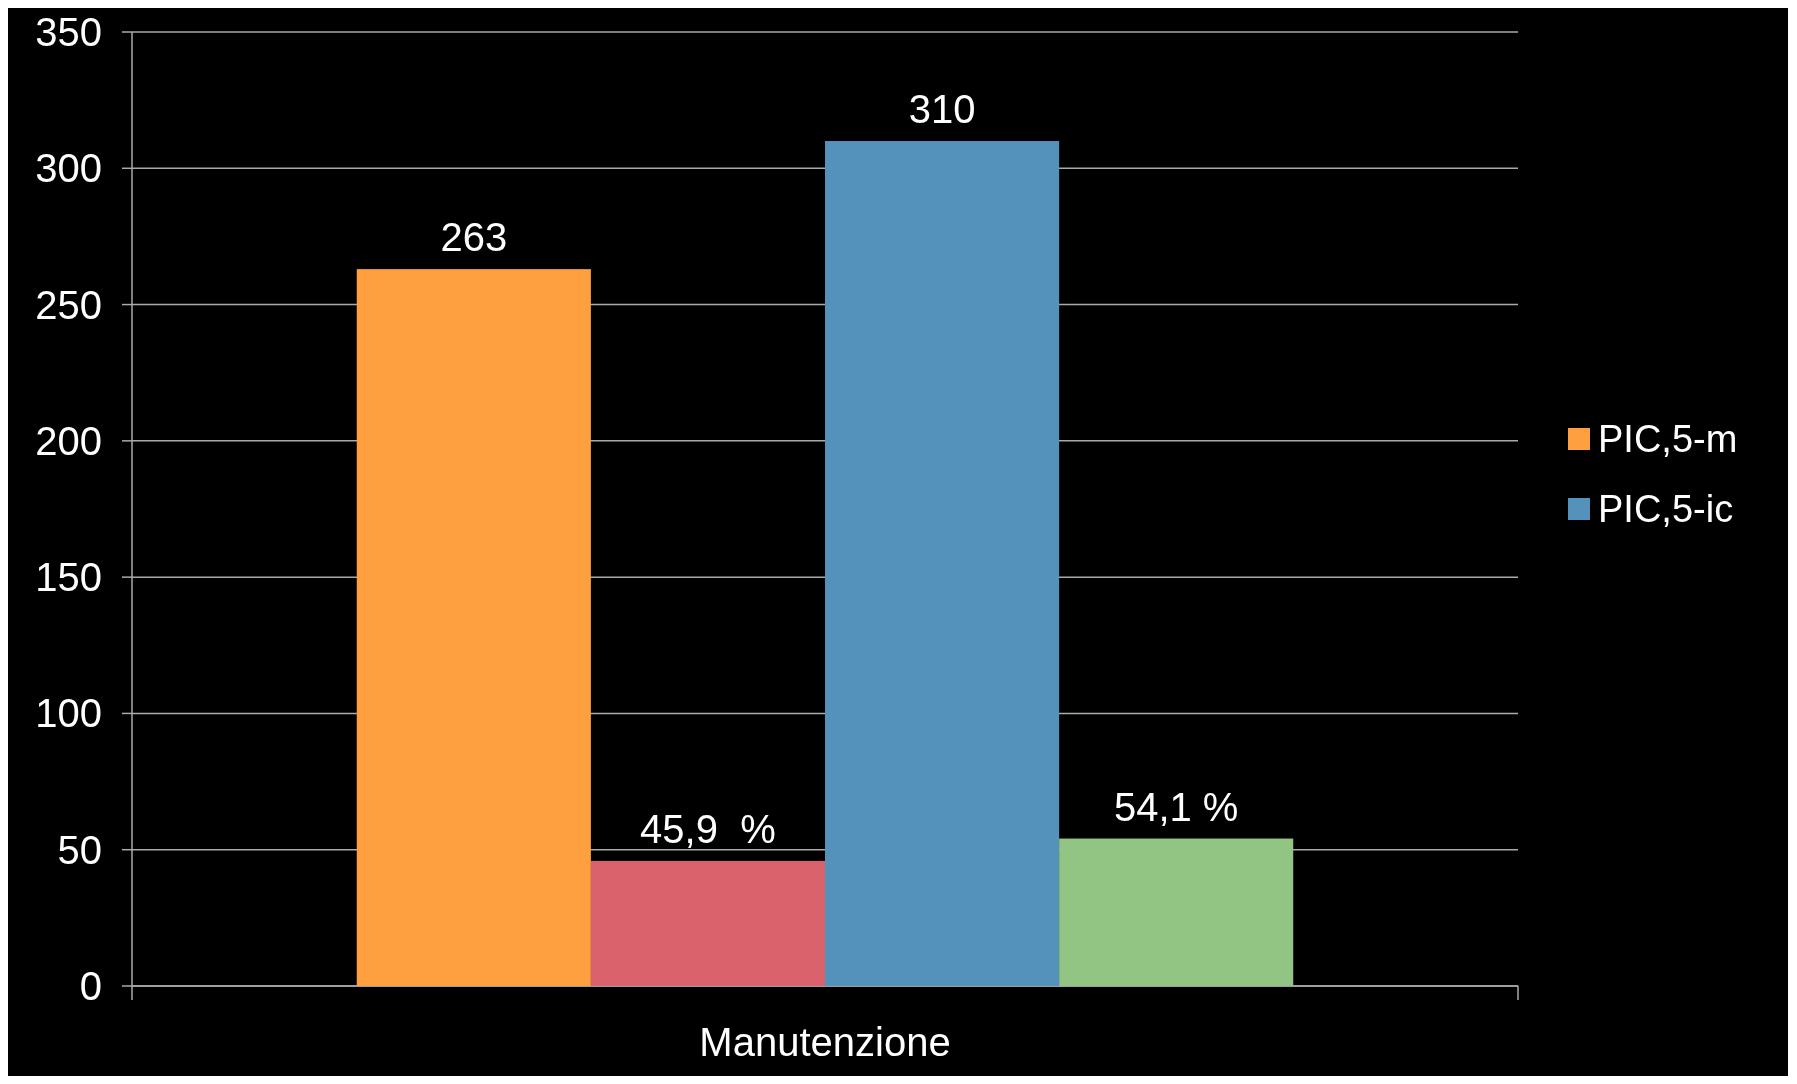  Describe the element at coordinates (825, 1042) in the screenshot. I see `x-tick-label: Manutenzione` at that location.